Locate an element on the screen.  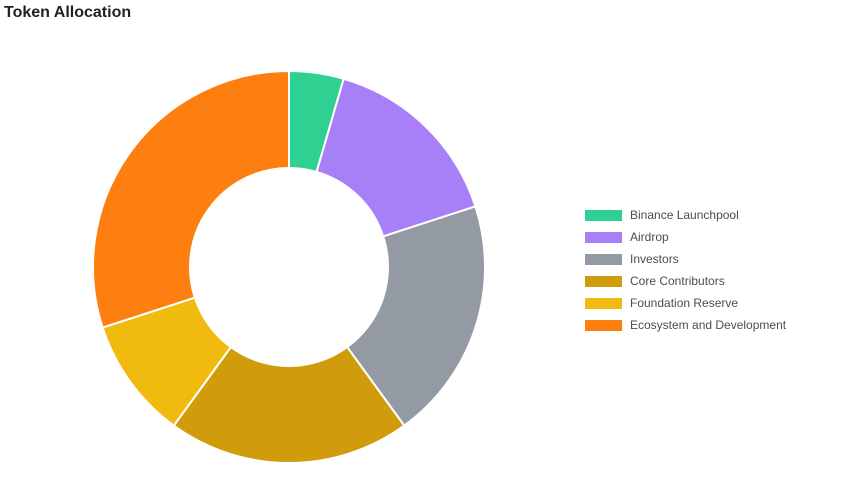
legend-label: Ecosystem and Development is located at coordinates (708, 325).